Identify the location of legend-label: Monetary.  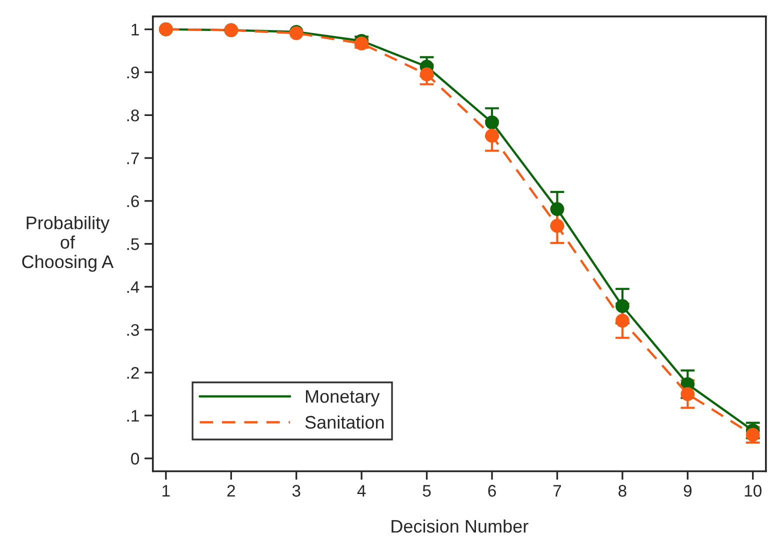
(343, 398).